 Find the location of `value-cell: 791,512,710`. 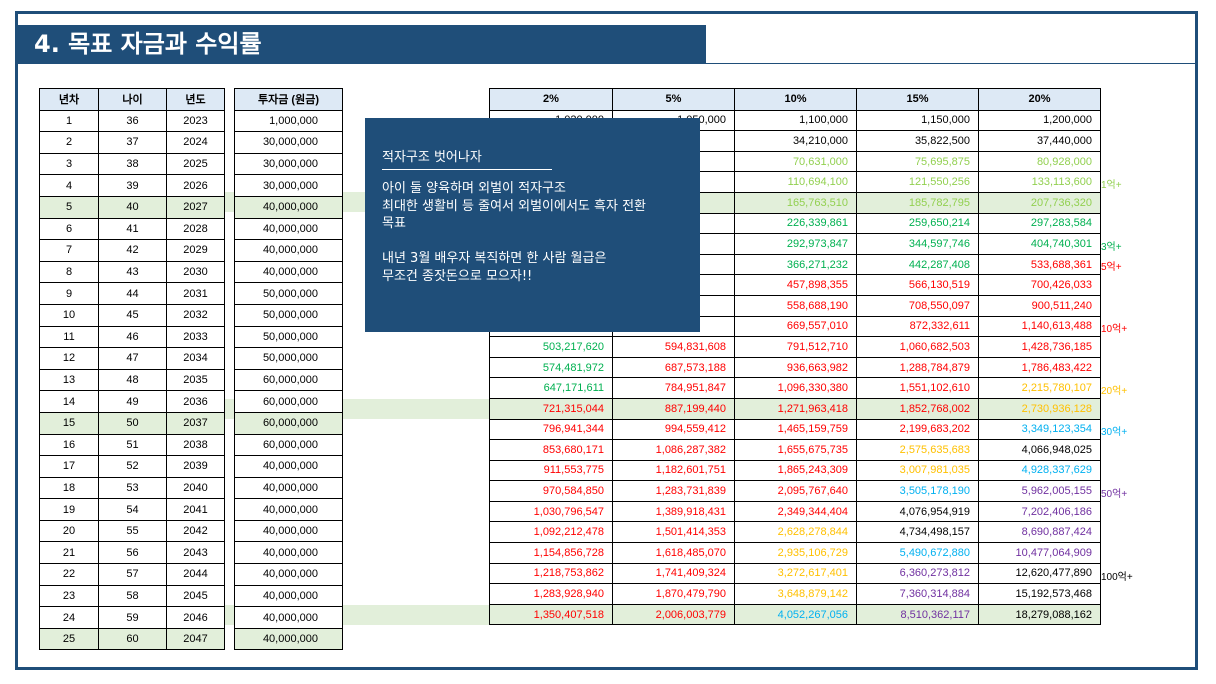

value-cell: 791,512,710 is located at coordinates (795, 347).